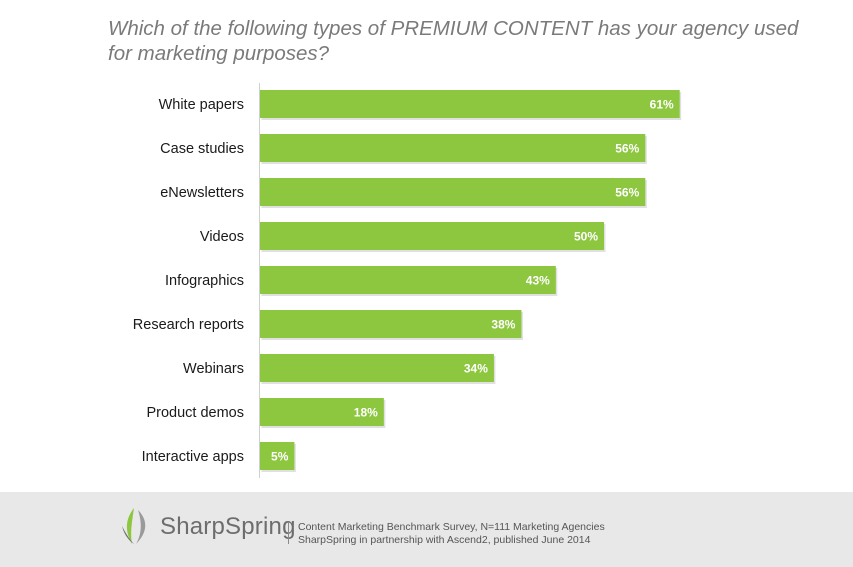 The height and width of the screenshot is (567, 853). What do you see at coordinates (213, 369) in the screenshot?
I see `category-label: Webinars` at bounding box center [213, 369].